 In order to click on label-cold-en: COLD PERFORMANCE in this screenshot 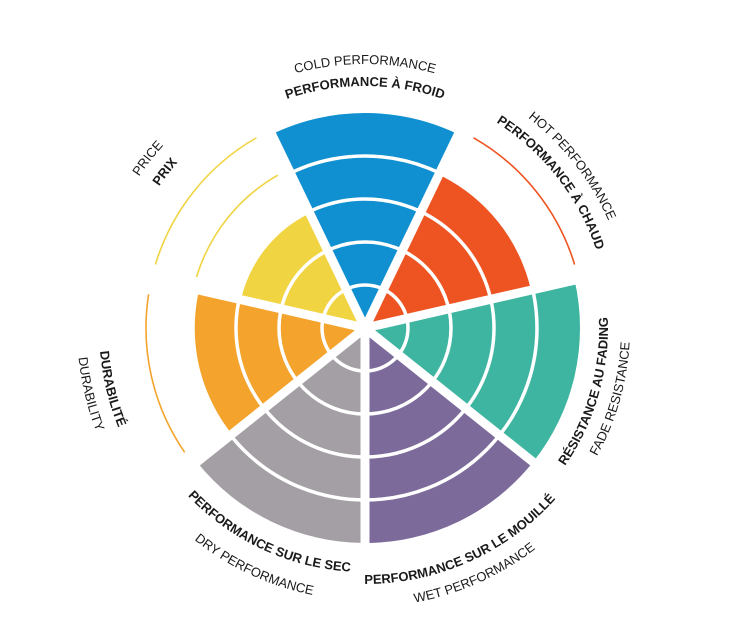, I will do `click(365, 64)`.